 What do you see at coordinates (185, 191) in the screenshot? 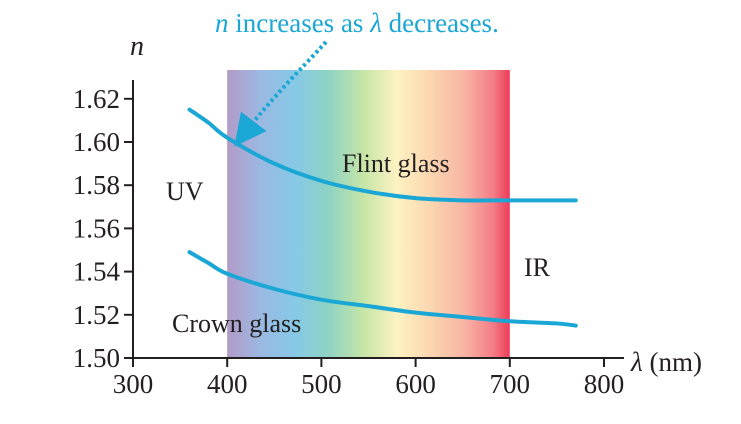
I see `region-label-uv: UV` at bounding box center [185, 191].